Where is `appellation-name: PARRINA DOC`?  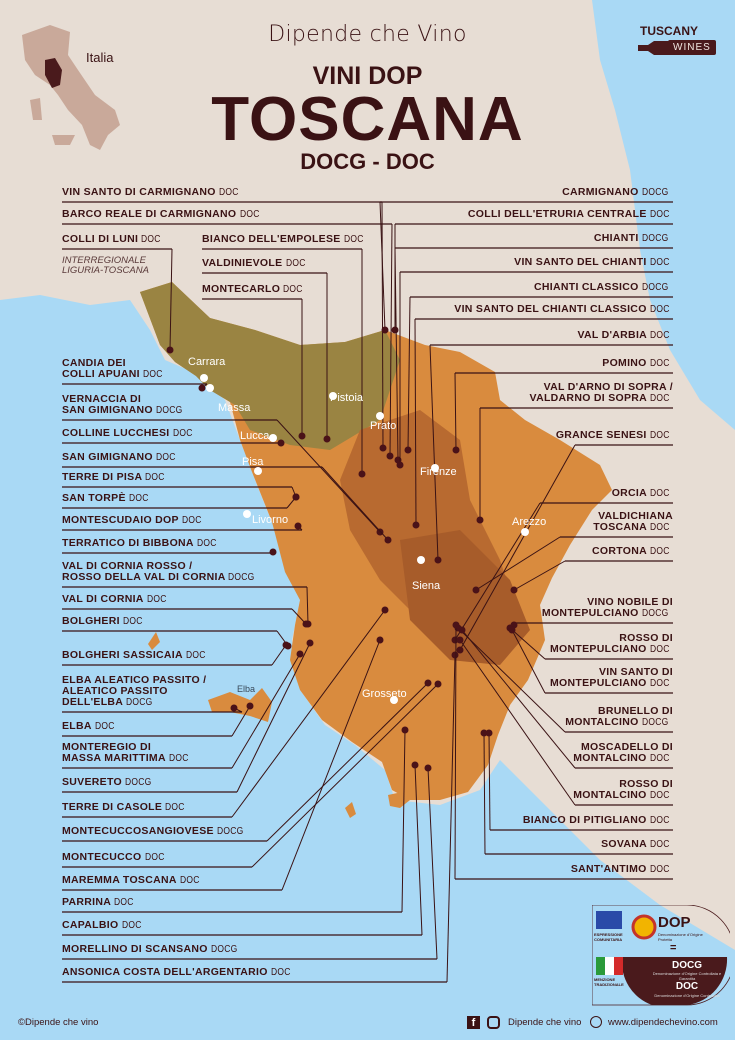 appellation-name: PARRINA DOC is located at coordinates (98, 902).